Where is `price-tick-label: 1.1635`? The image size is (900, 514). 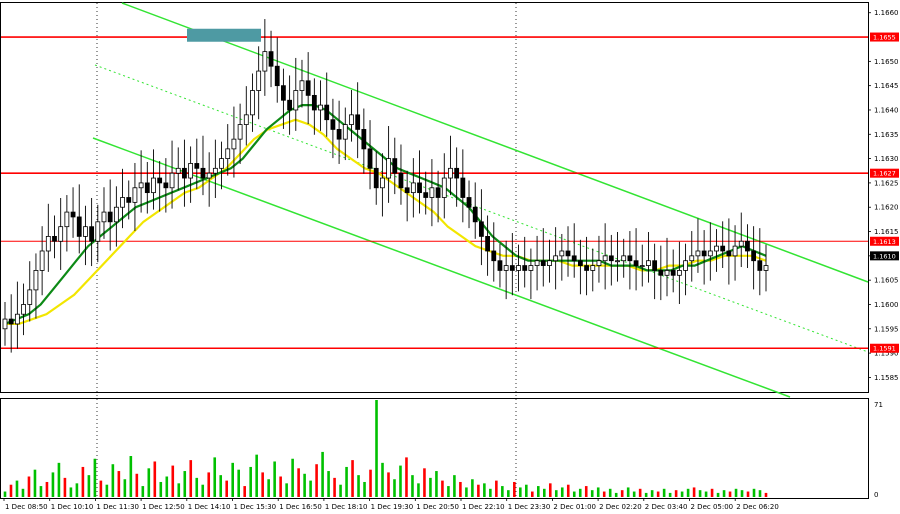 price-tick-label: 1.1635 is located at coordinates (886, 135).